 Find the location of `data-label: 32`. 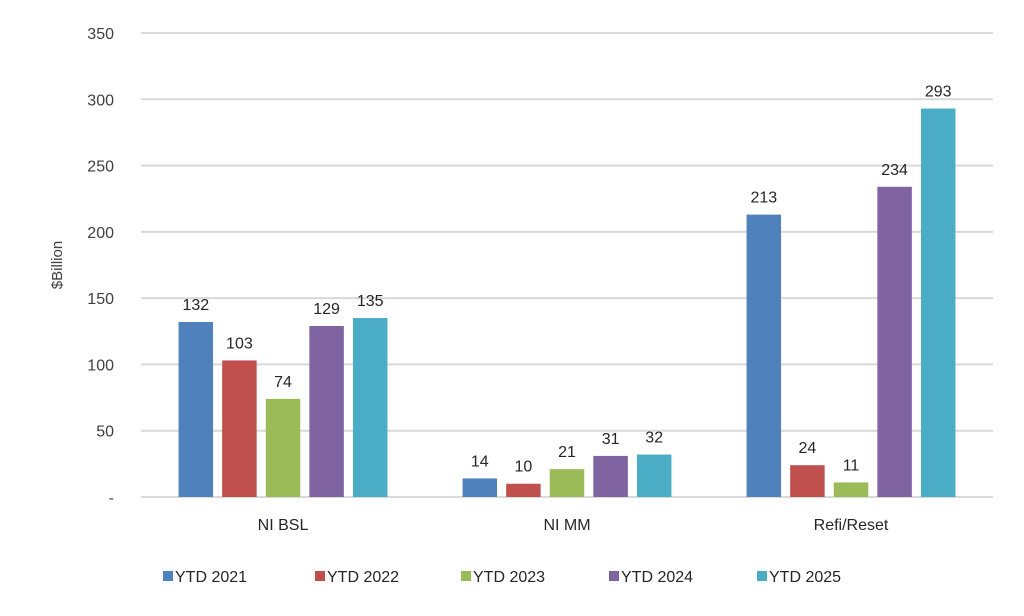

data-label: 32 is located at coordinates (654, 438).